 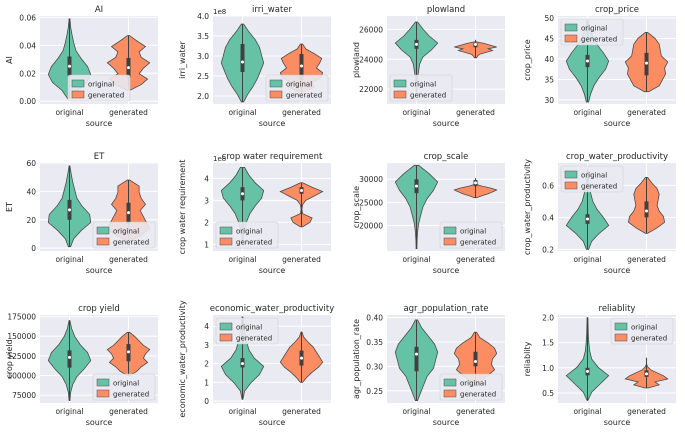 I want to click on y-tick-label: 3.5, so click(x=203, y=36).